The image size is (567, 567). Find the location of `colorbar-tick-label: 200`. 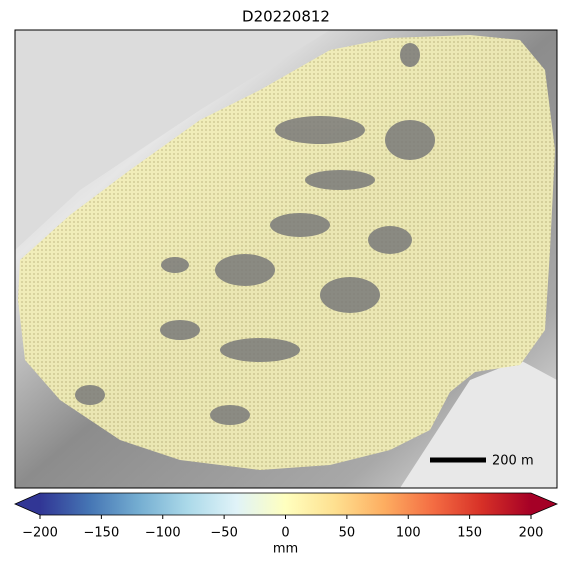

colorbar-tick-label: 200 is located at coordinates (531, 533).